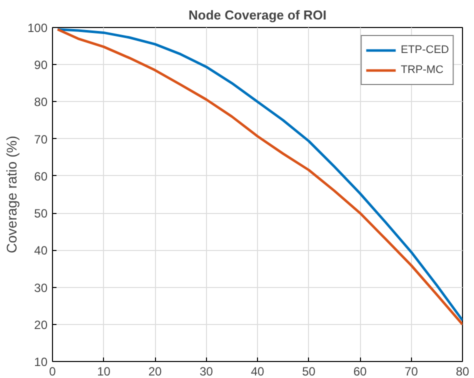 This screenshot has width=474, height=378. What do you see at coordinates (41, 325) in the screenshot?
I see `y-tick-label: 20` at bounding box center [41, 325].